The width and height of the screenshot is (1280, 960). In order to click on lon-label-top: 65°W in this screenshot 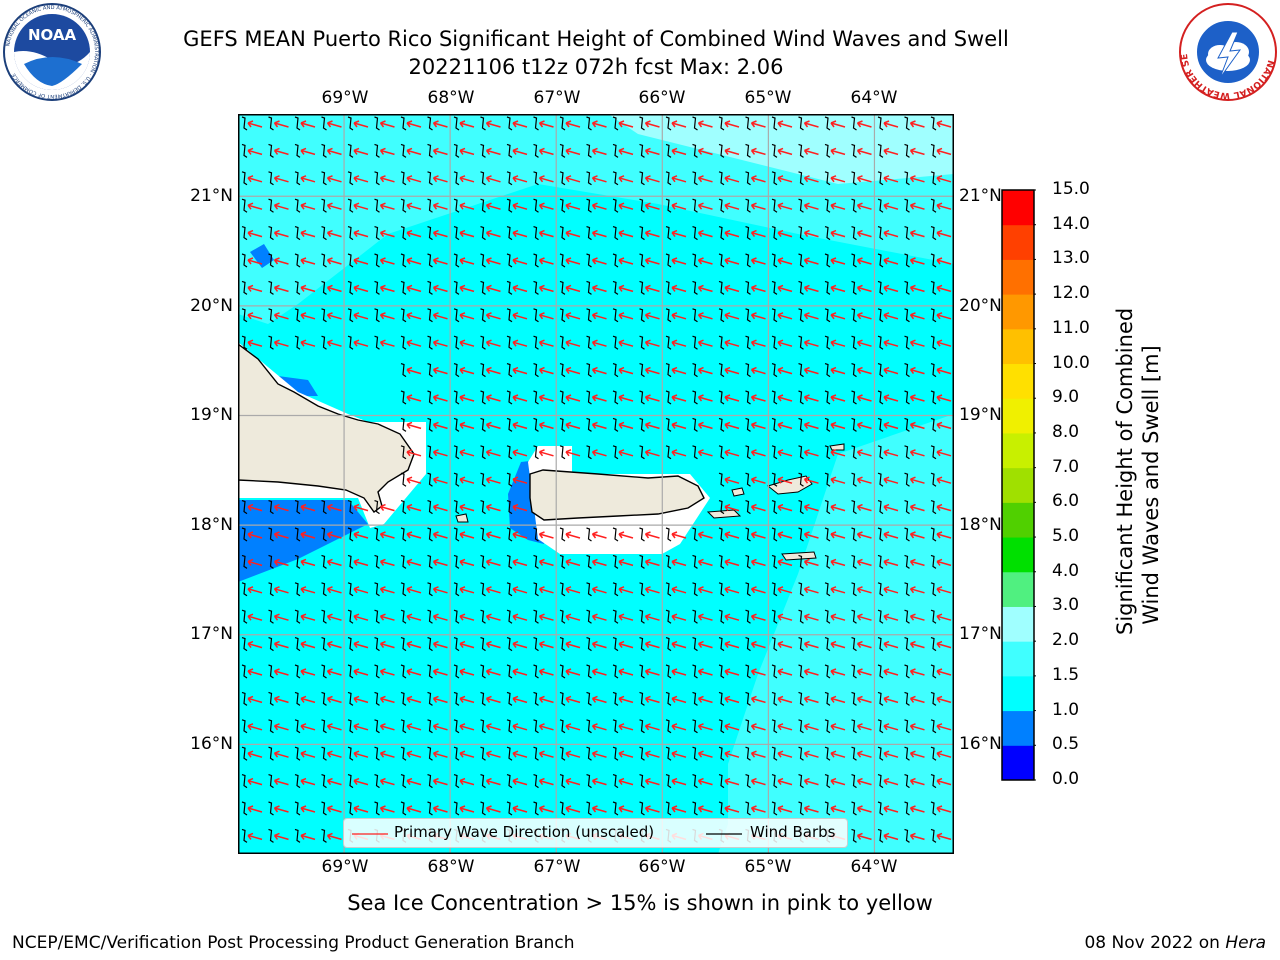, I will do `click(768, 98)`.